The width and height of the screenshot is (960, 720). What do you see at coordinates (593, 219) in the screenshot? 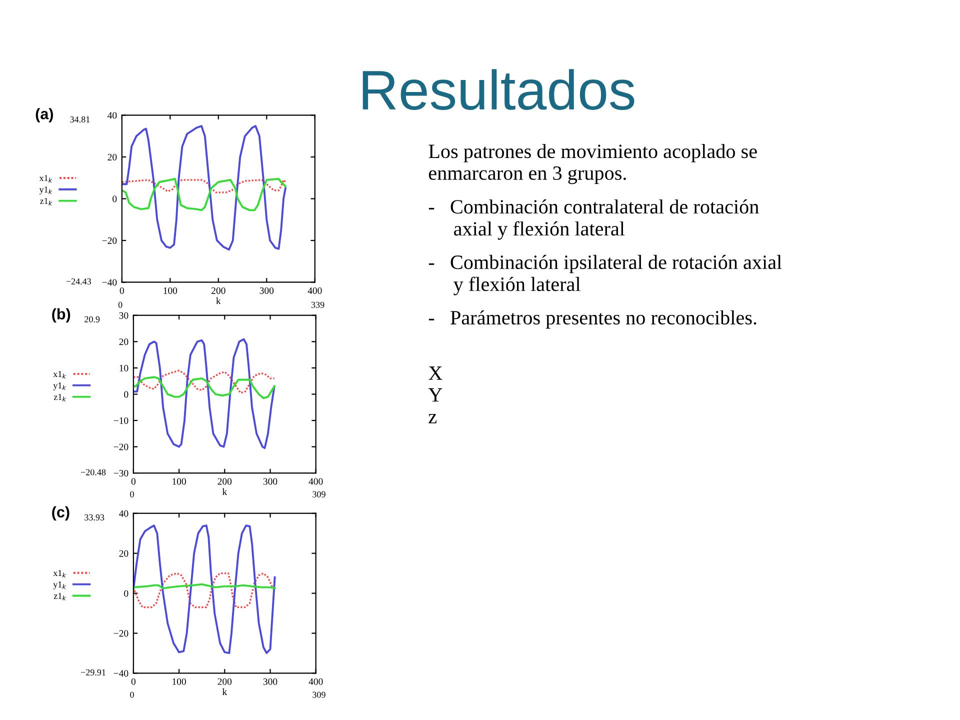
I see `text: - Combinación contralateral de rotación axial y flexión lateral` at bounding box center [593, 219].